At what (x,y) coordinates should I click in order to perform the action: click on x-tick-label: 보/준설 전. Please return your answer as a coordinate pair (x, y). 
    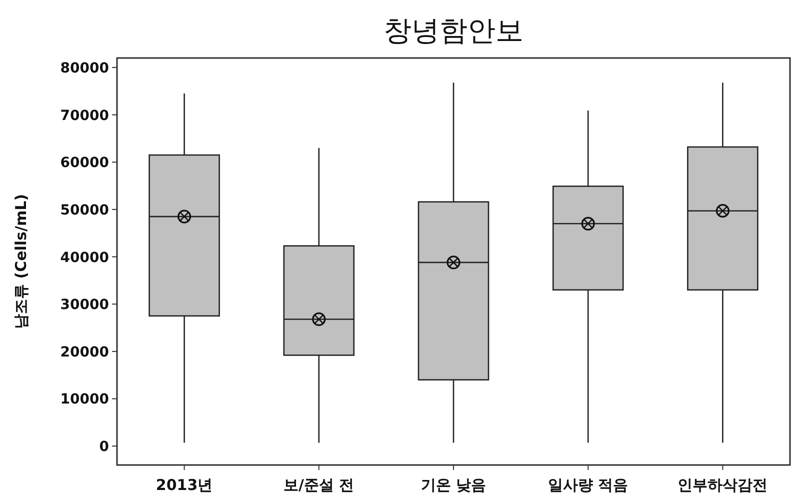
    Looking at the image, I should click on (319, 485).